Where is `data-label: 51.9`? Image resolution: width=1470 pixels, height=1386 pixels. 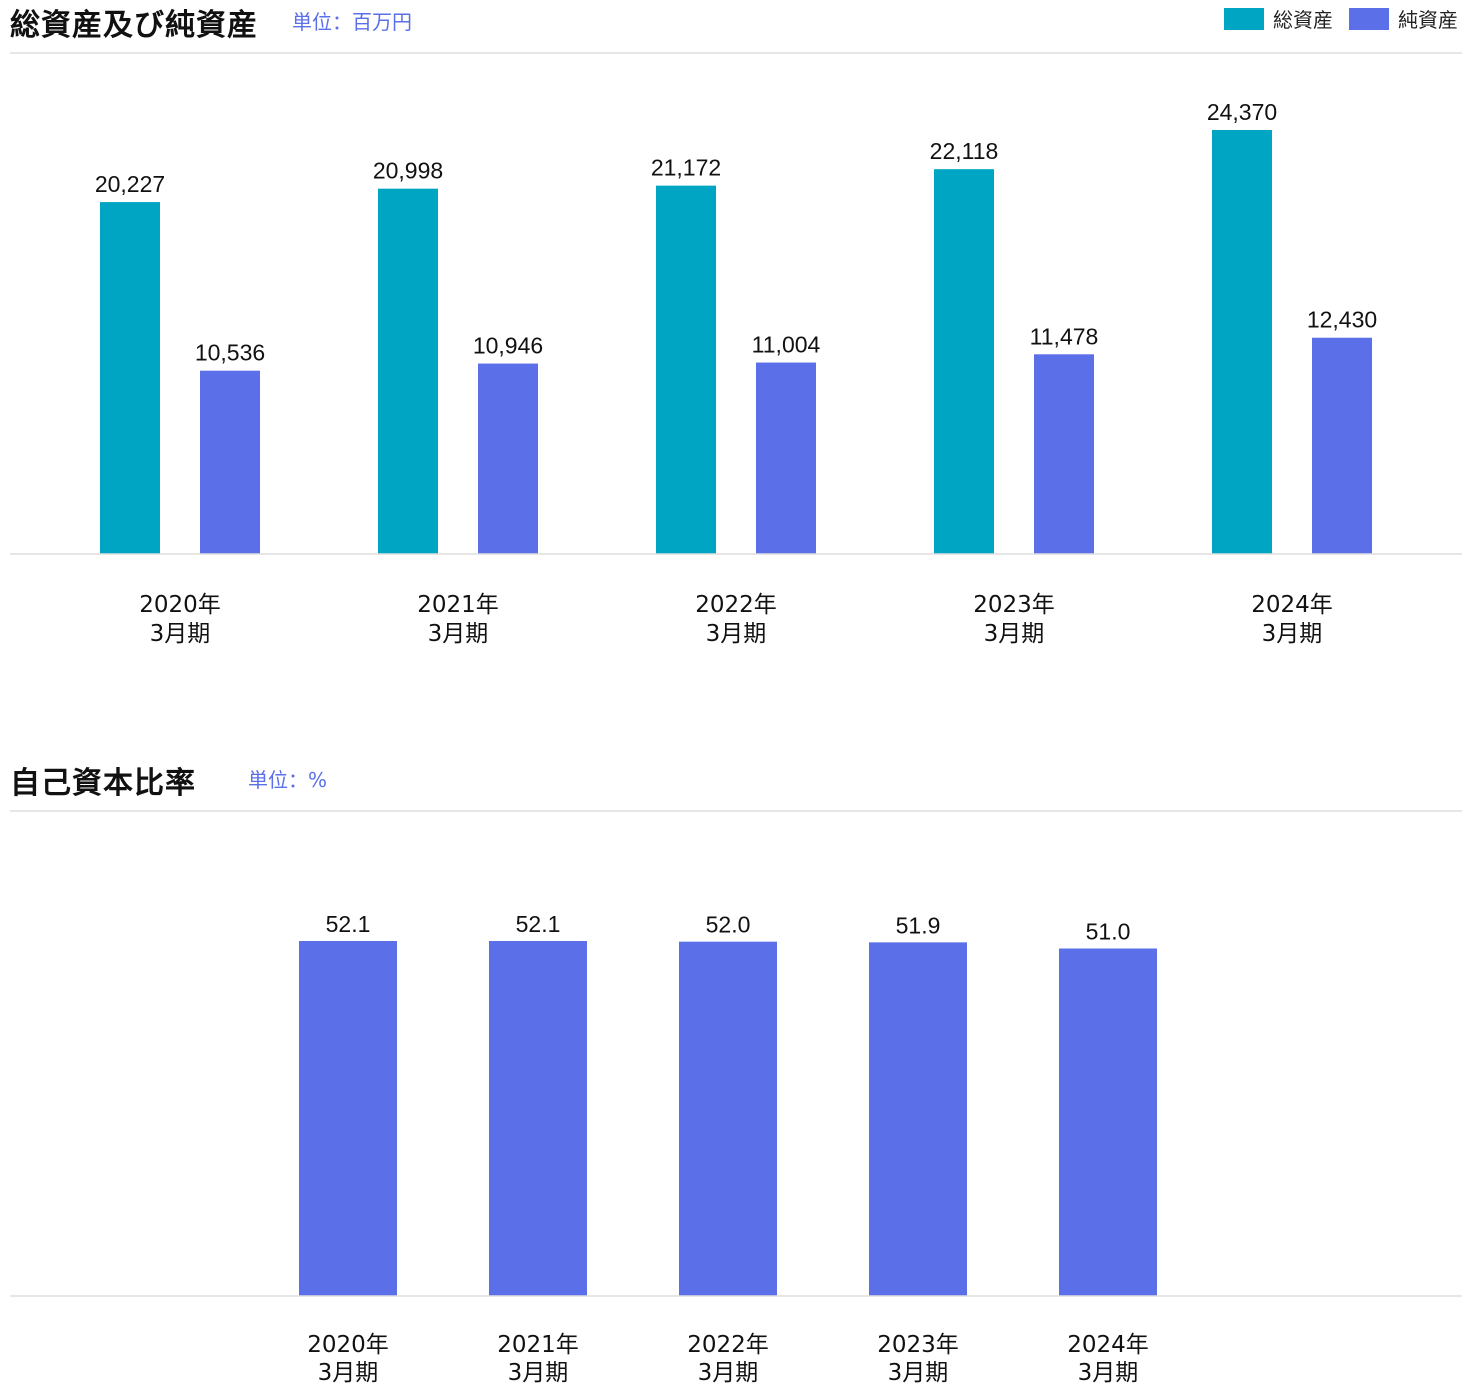
data-label: 51.9 is located at coordinates (918, 925).